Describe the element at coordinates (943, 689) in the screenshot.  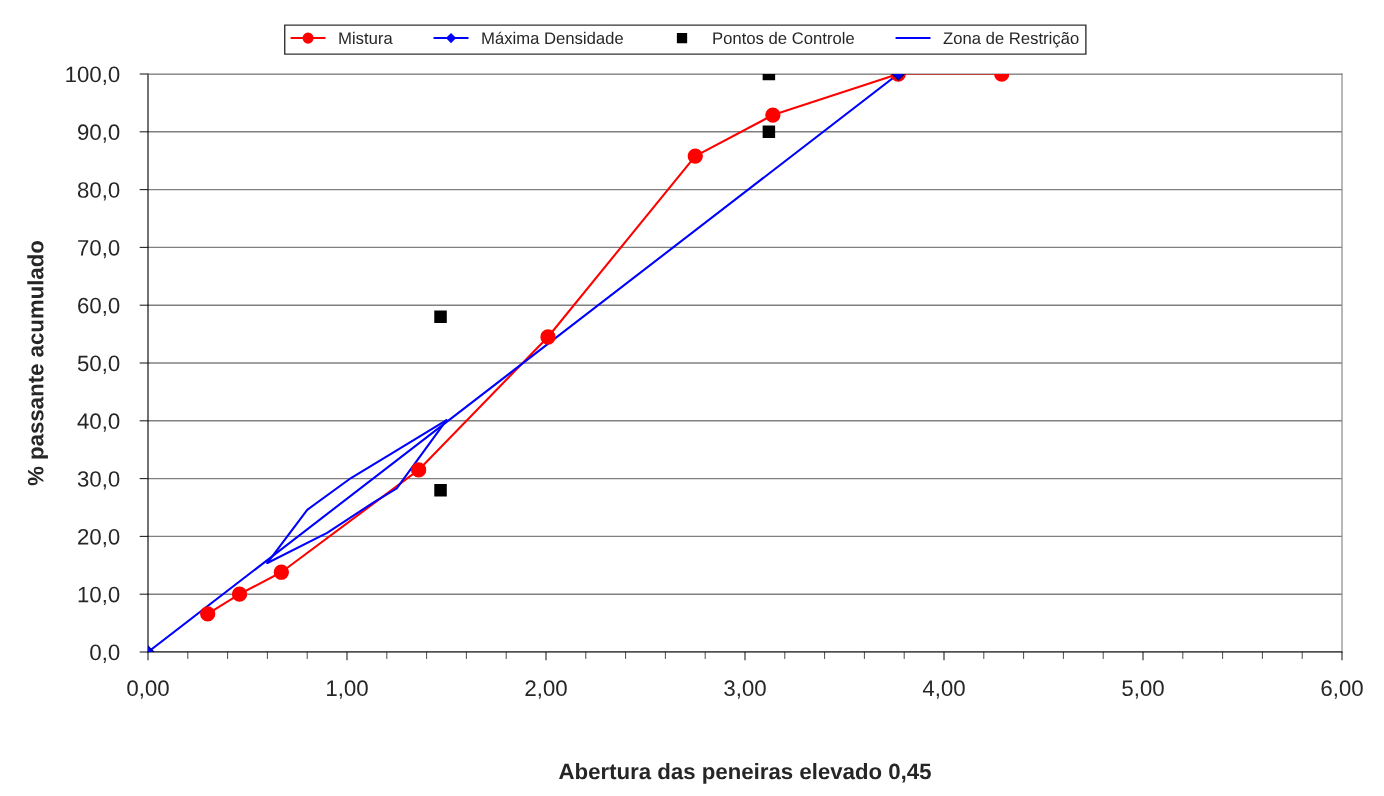
I see `x-tick-label: 4,00` at that location.